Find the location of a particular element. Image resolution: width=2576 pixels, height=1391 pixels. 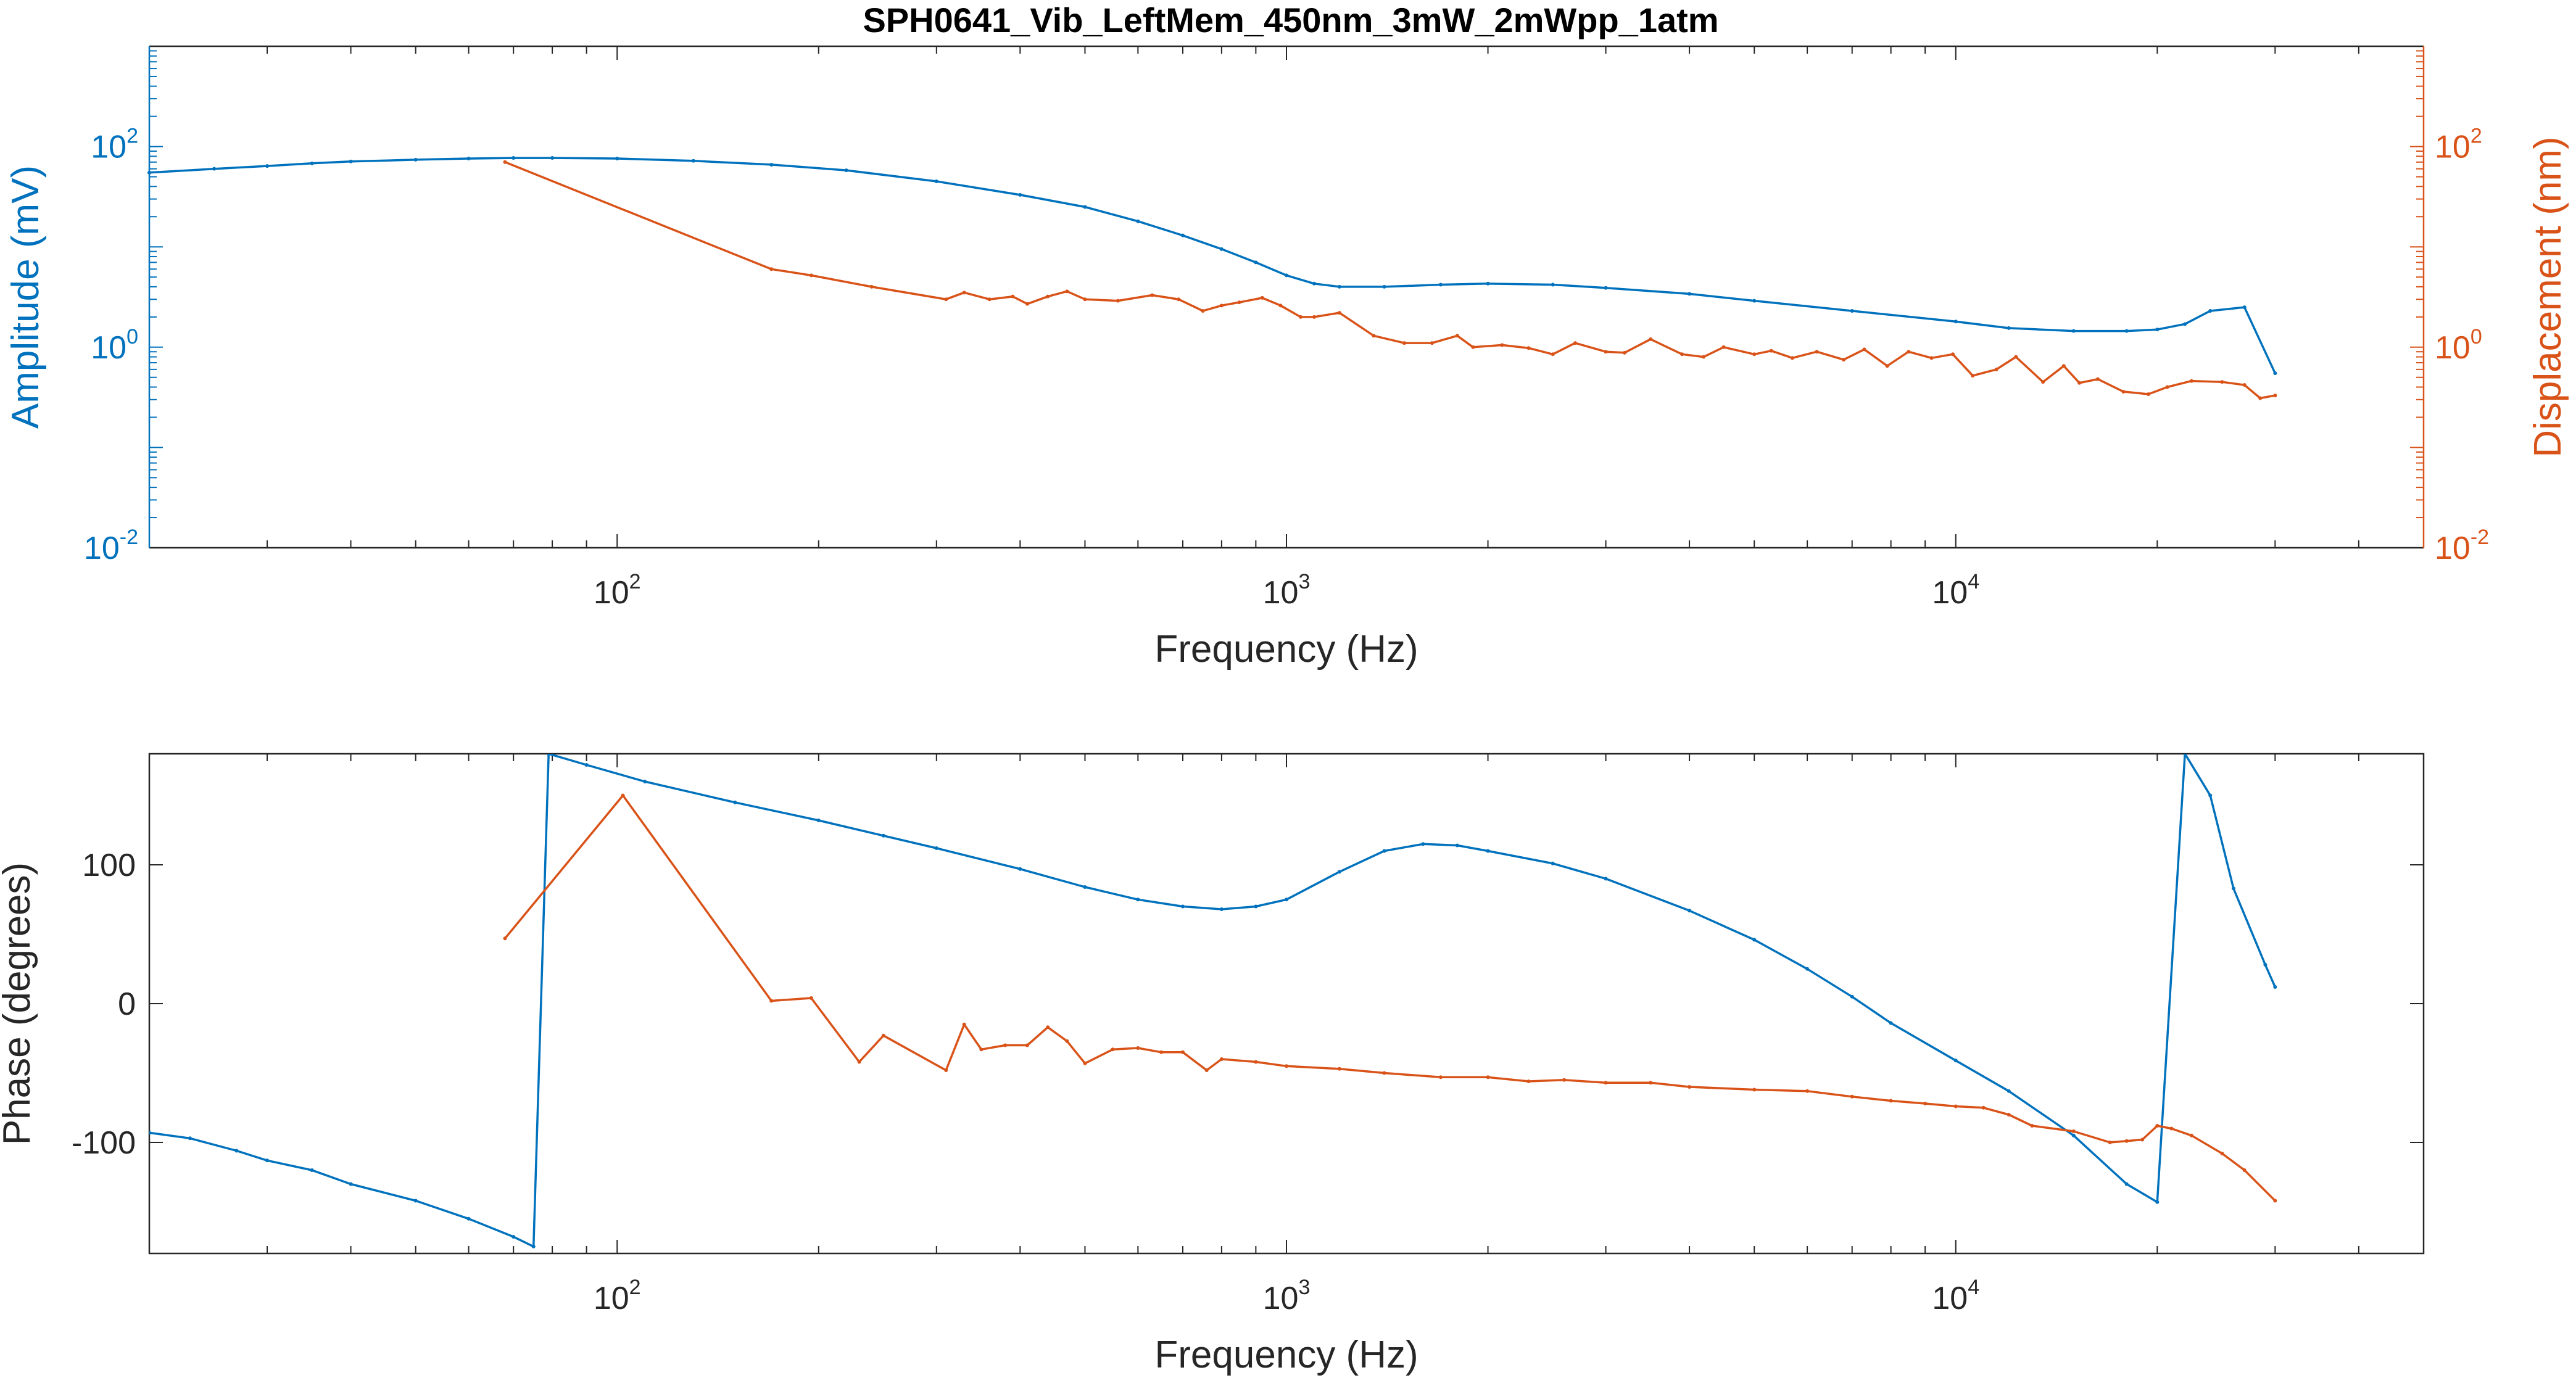

top-left-y-tick-label: 10⁻² is located at coordinates (111, 546).